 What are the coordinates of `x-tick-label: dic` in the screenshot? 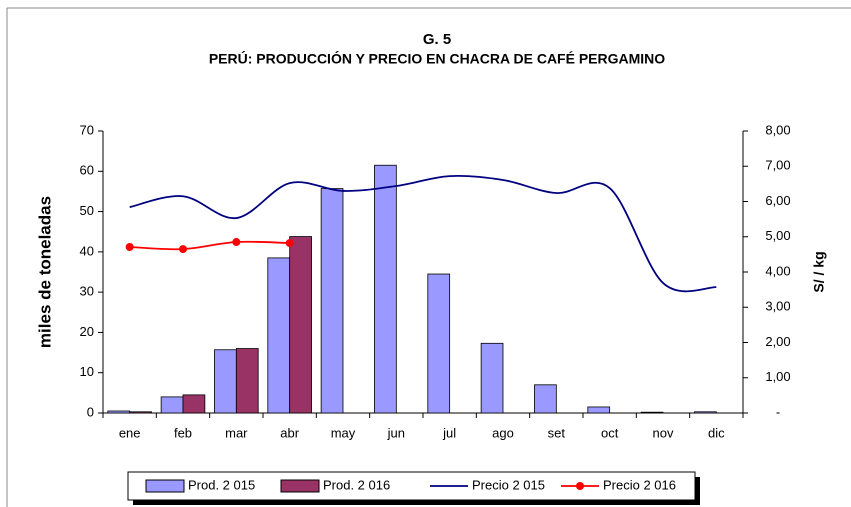 It's located at (716, 432).